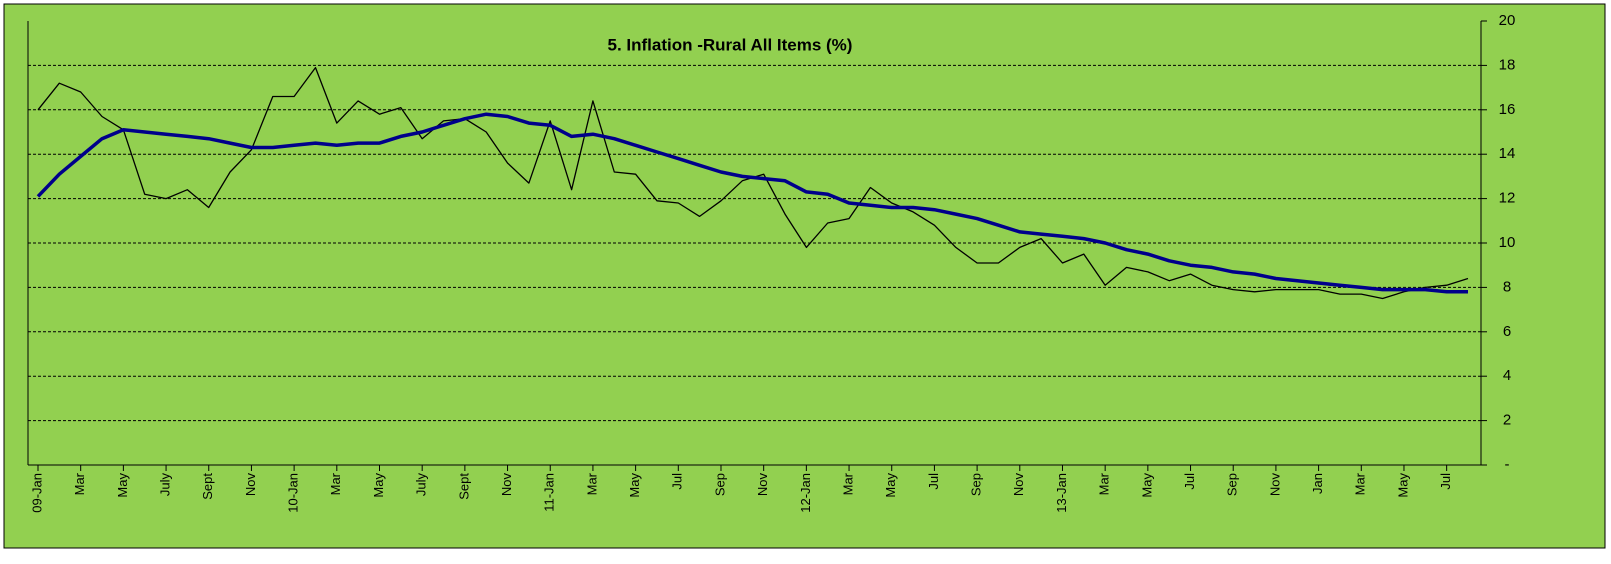 This screenshot has height=564, width=1611. Describe the element at coordinates (1507, 286) in the screenshot. I see `y-tick-label: 8` at that location.